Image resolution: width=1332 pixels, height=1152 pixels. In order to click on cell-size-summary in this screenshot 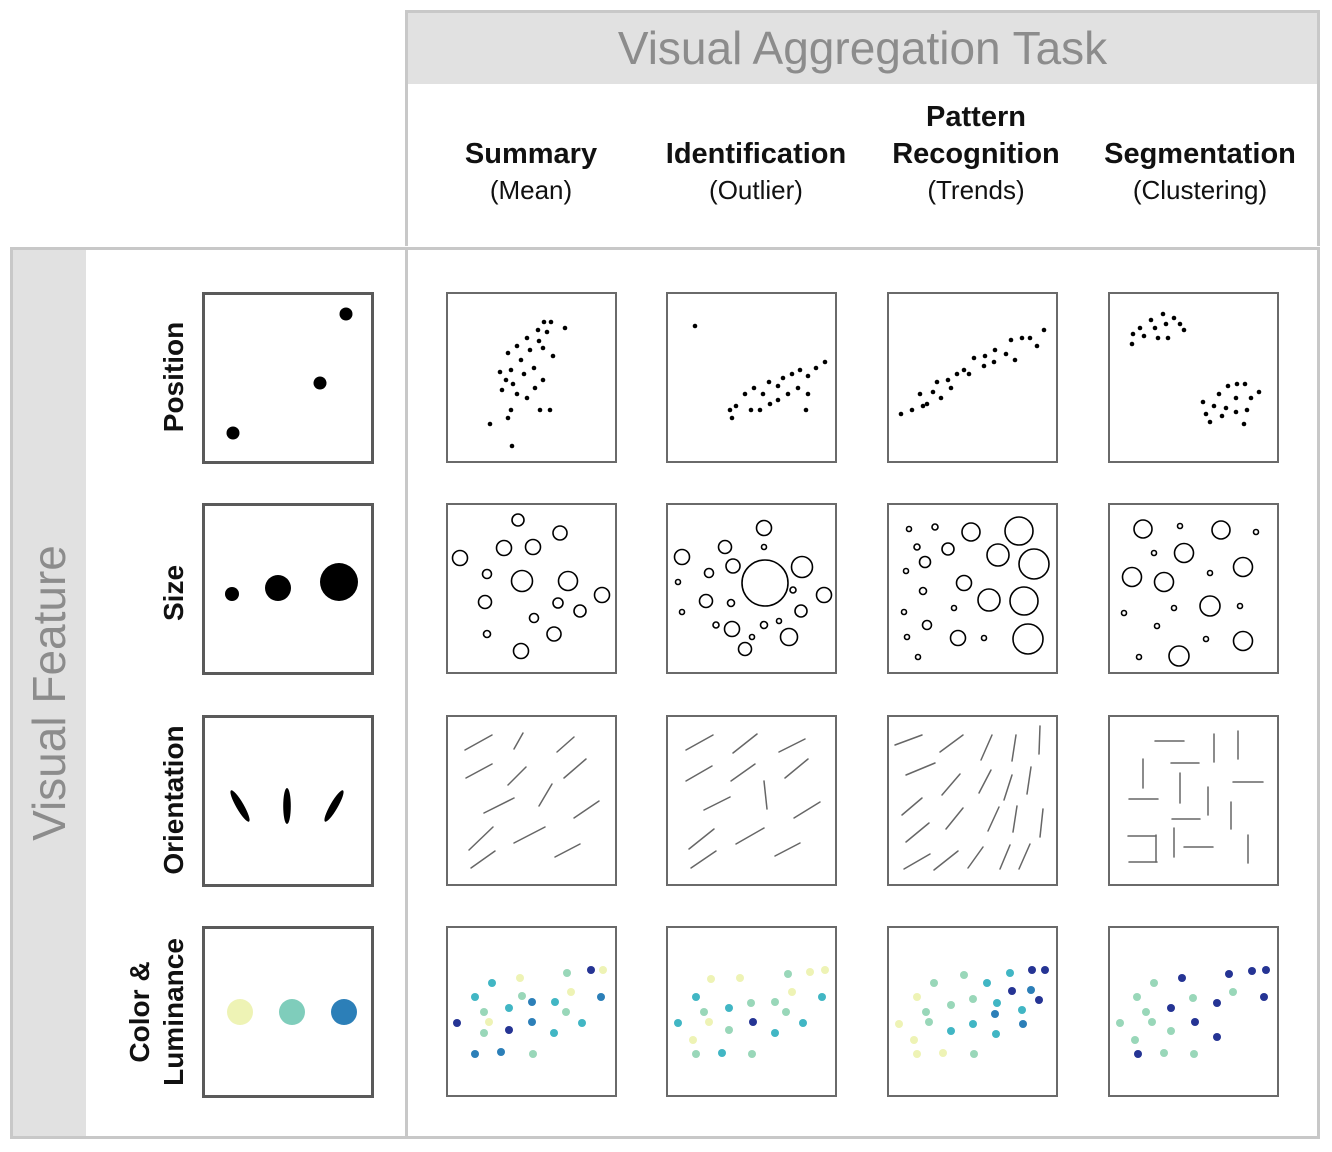, I will do `click(531, 588)`.